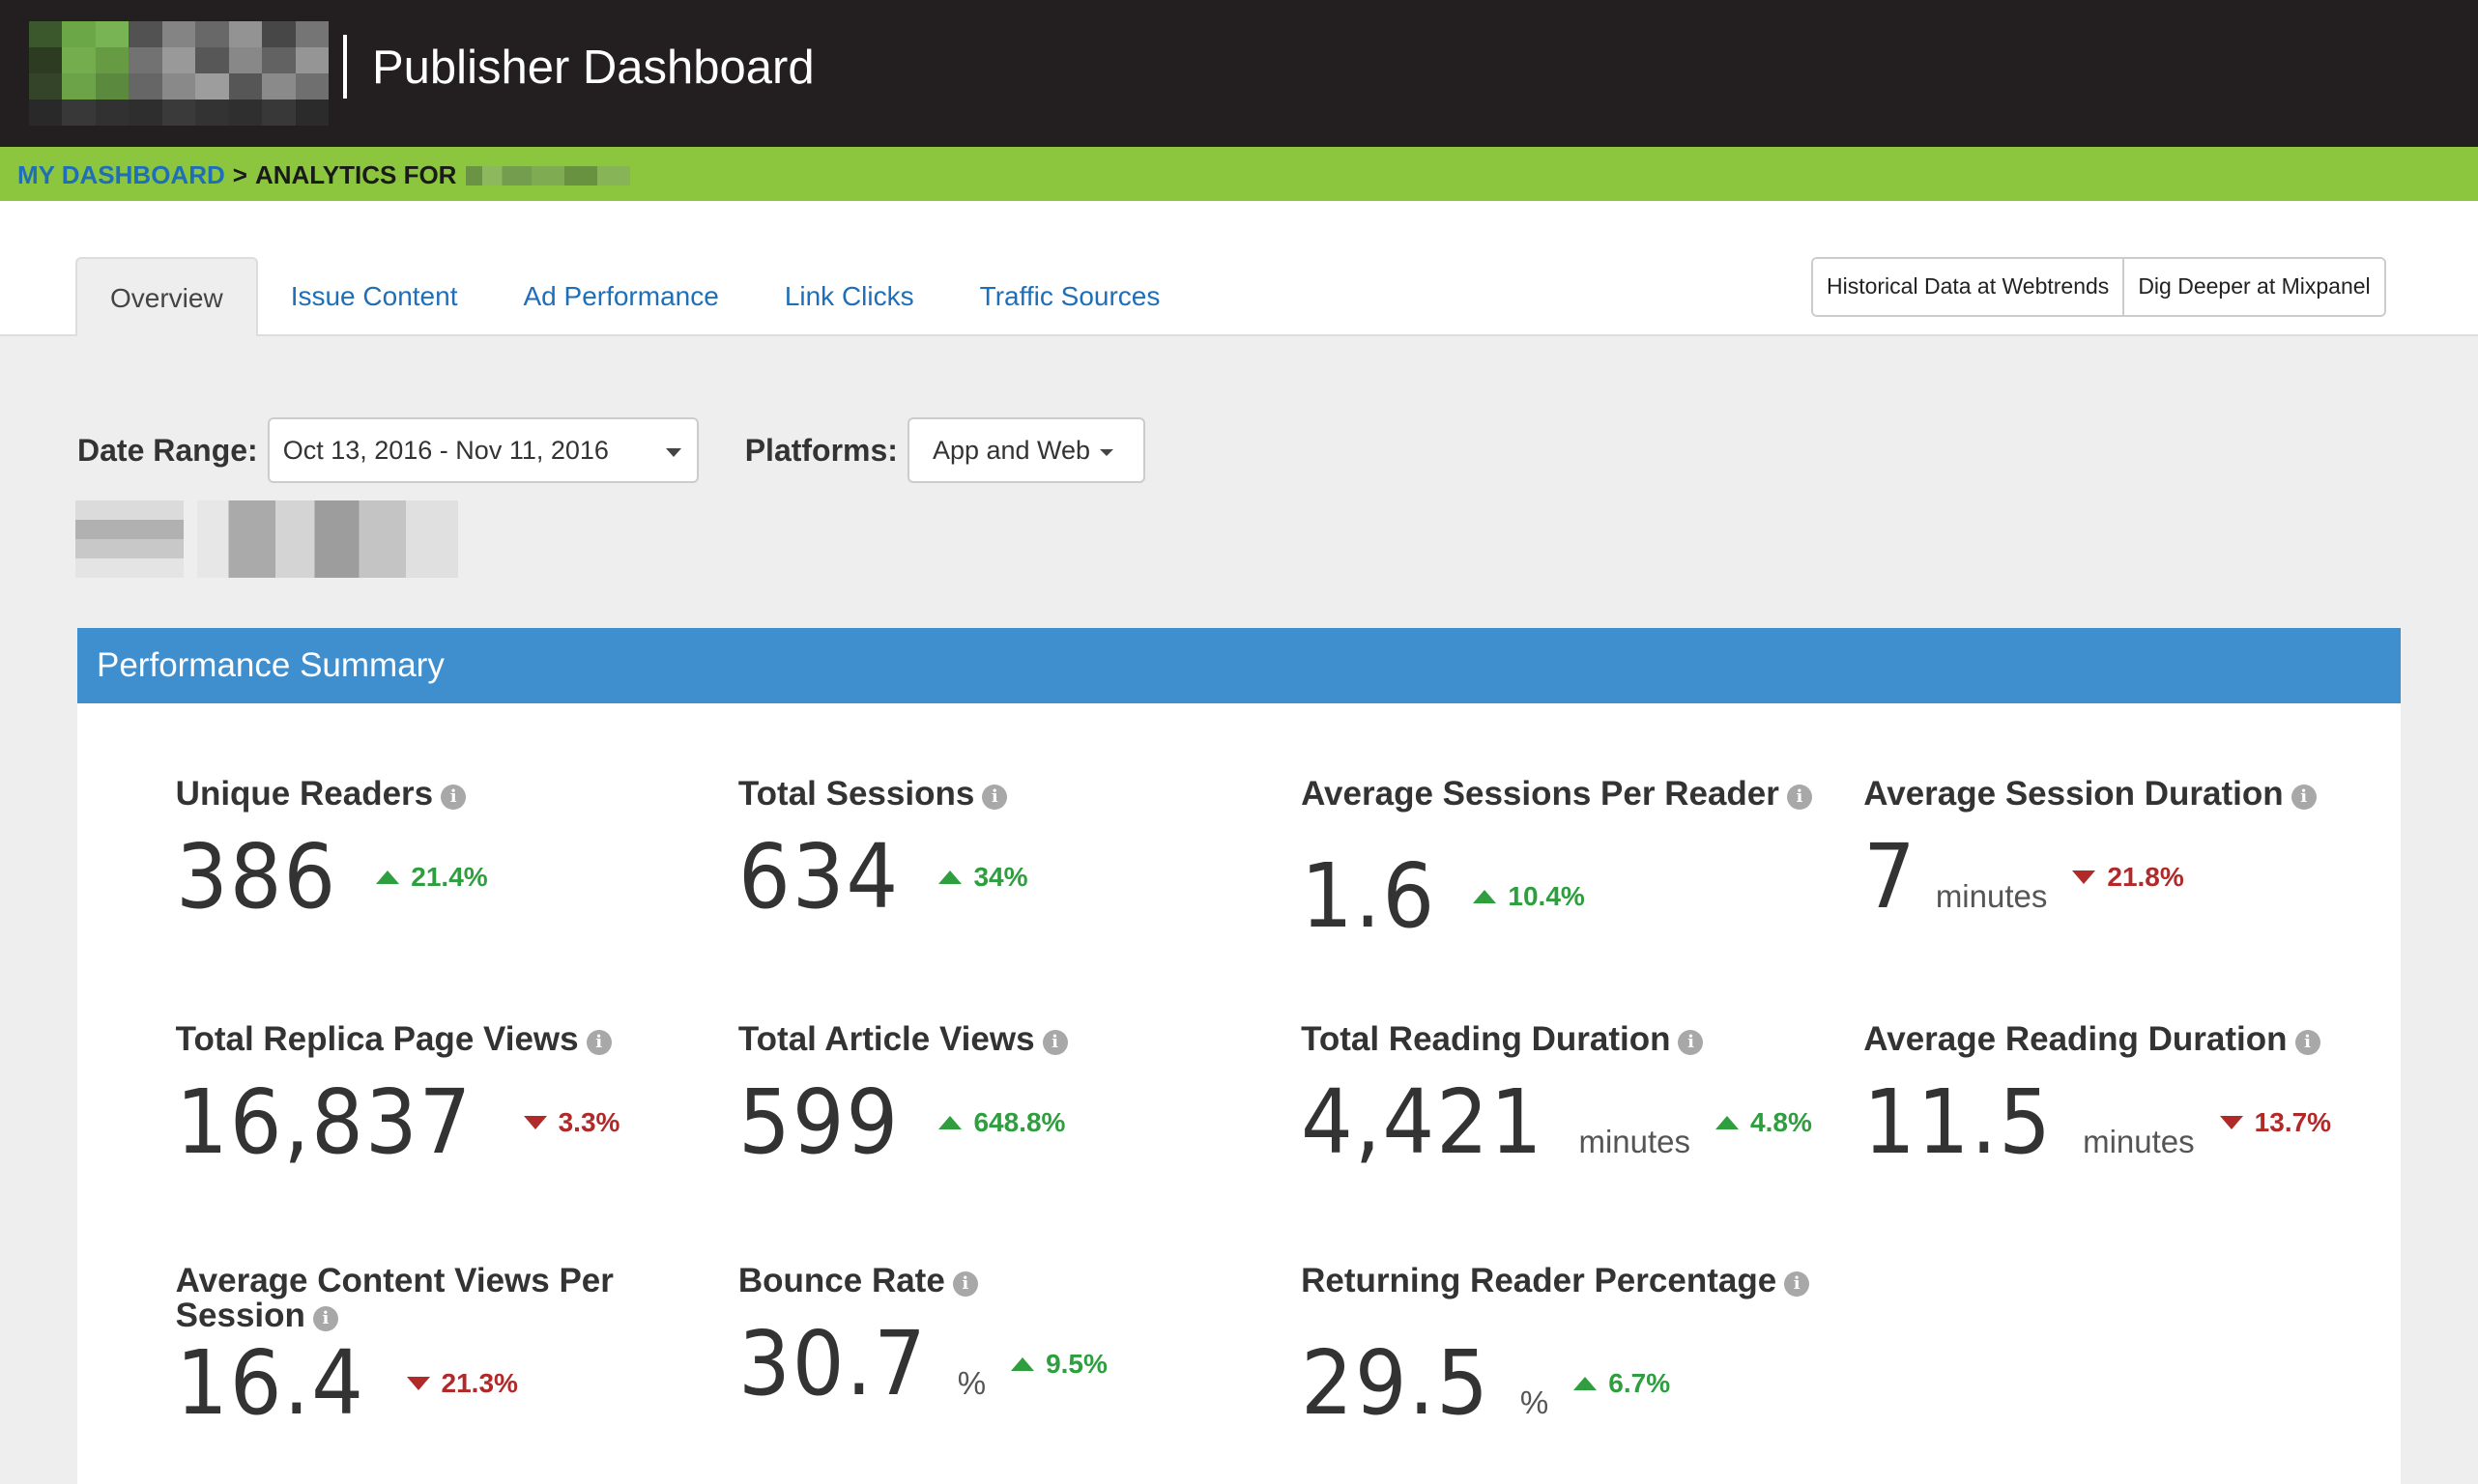 This screenshot has height=1484, width=2478. What do you see at coordinates (621, 296) in the screenshot?
I see `tab-ad-performance: Ad Performance` at bounding box center [621, 296].